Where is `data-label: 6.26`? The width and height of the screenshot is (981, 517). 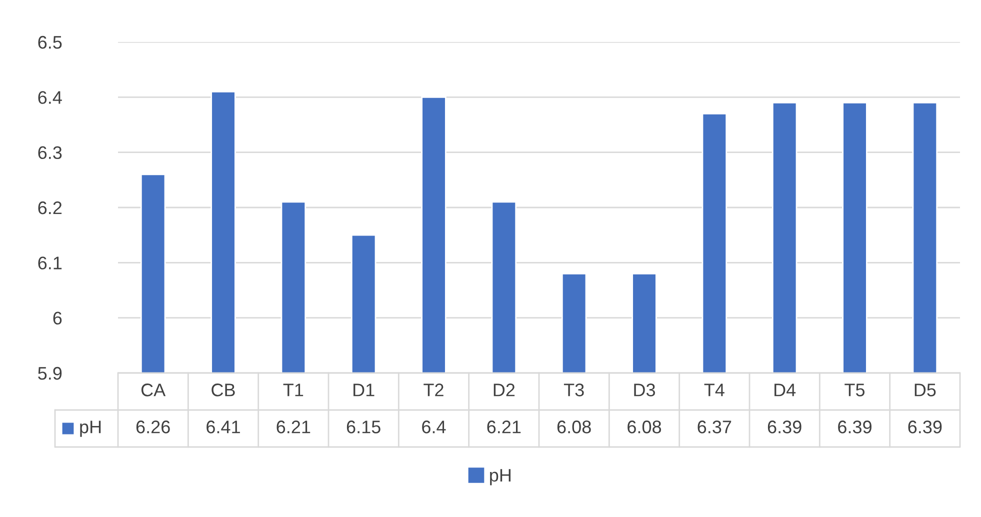 data-label: 6.26 is located at coordinates (153, 427).